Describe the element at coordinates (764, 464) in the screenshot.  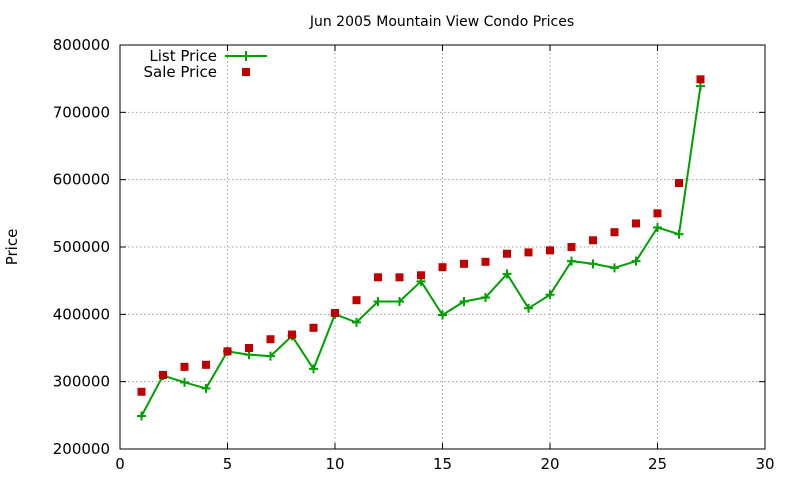
I see `x-tick-label: 30` at that location.